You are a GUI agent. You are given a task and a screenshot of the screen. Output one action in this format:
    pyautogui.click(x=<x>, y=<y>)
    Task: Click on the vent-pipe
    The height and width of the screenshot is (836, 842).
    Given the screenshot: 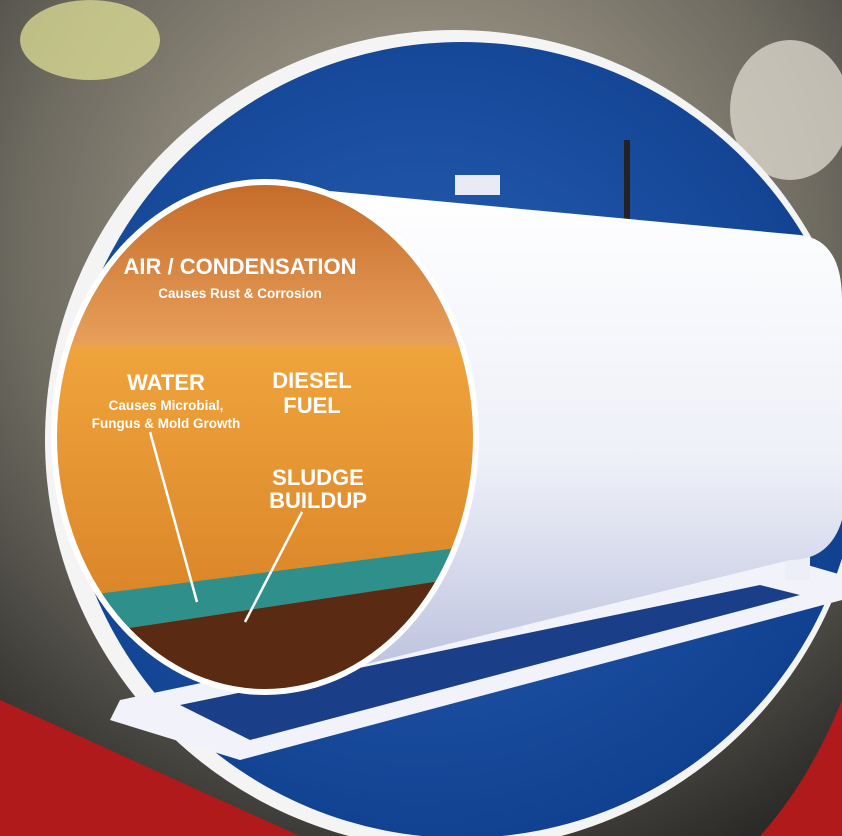 What is the action you would take?
    pyautogui.click(x=627, y=180)
    